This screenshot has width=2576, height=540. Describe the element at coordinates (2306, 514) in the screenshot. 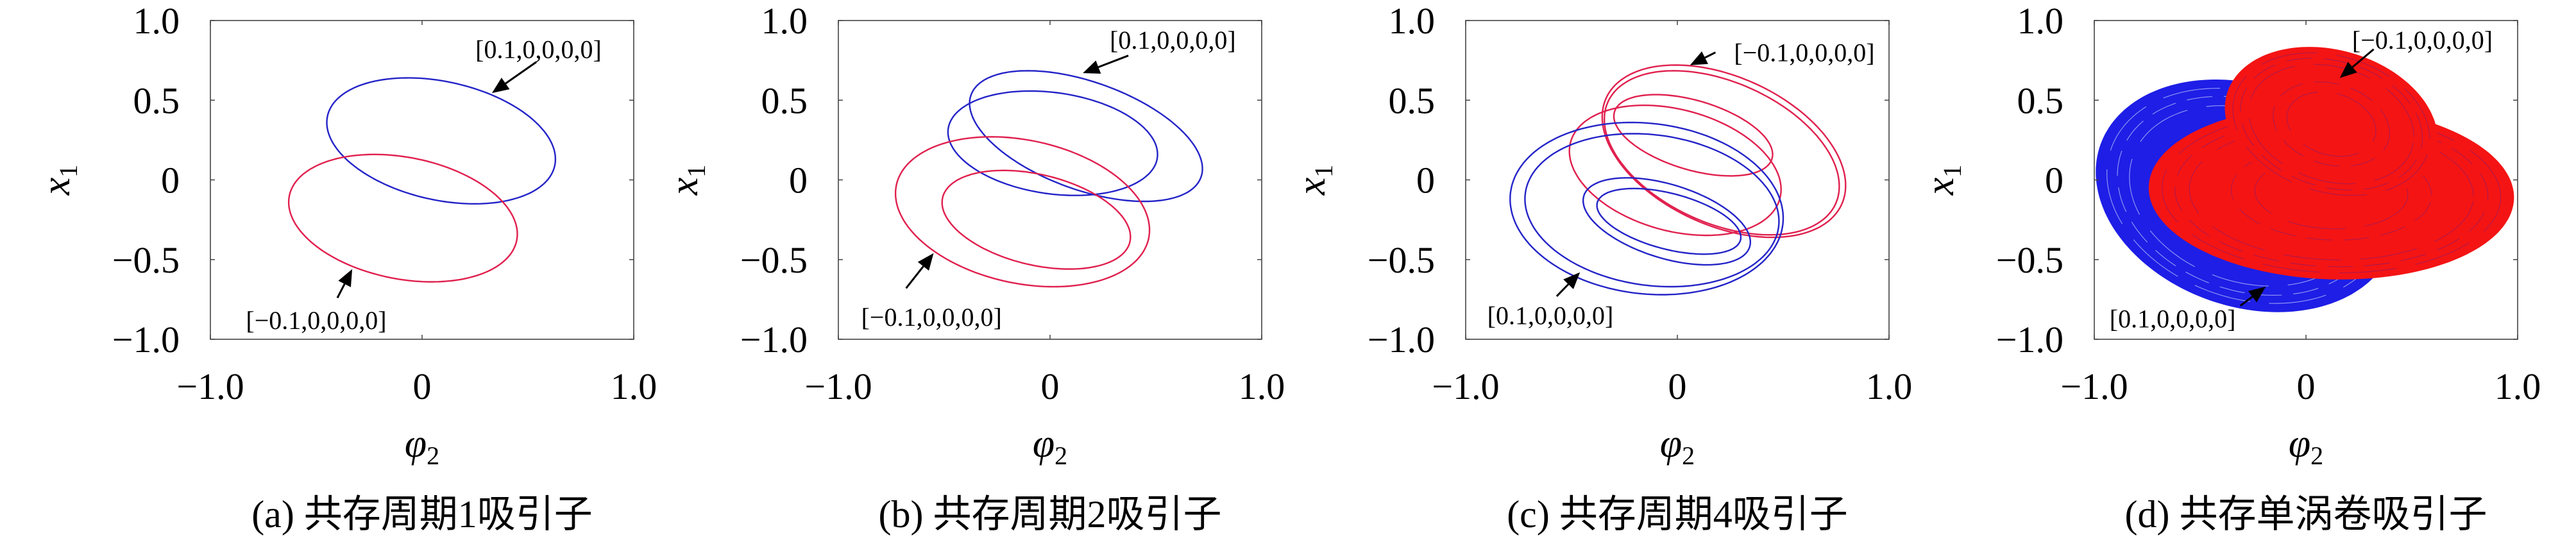

I see `subfigure-caption: (d) 共存单涡卷吸引子` at that location.